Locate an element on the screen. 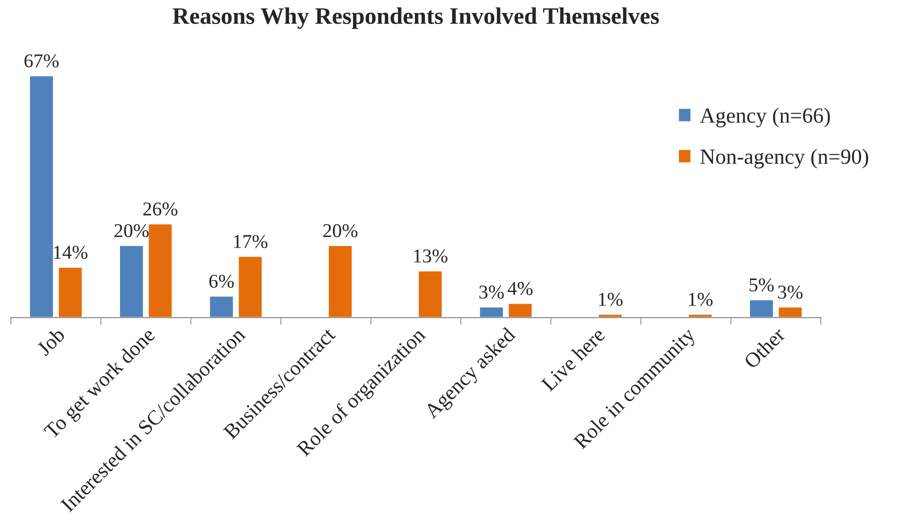  data-label: 13% is located at coordinates (431, 256).